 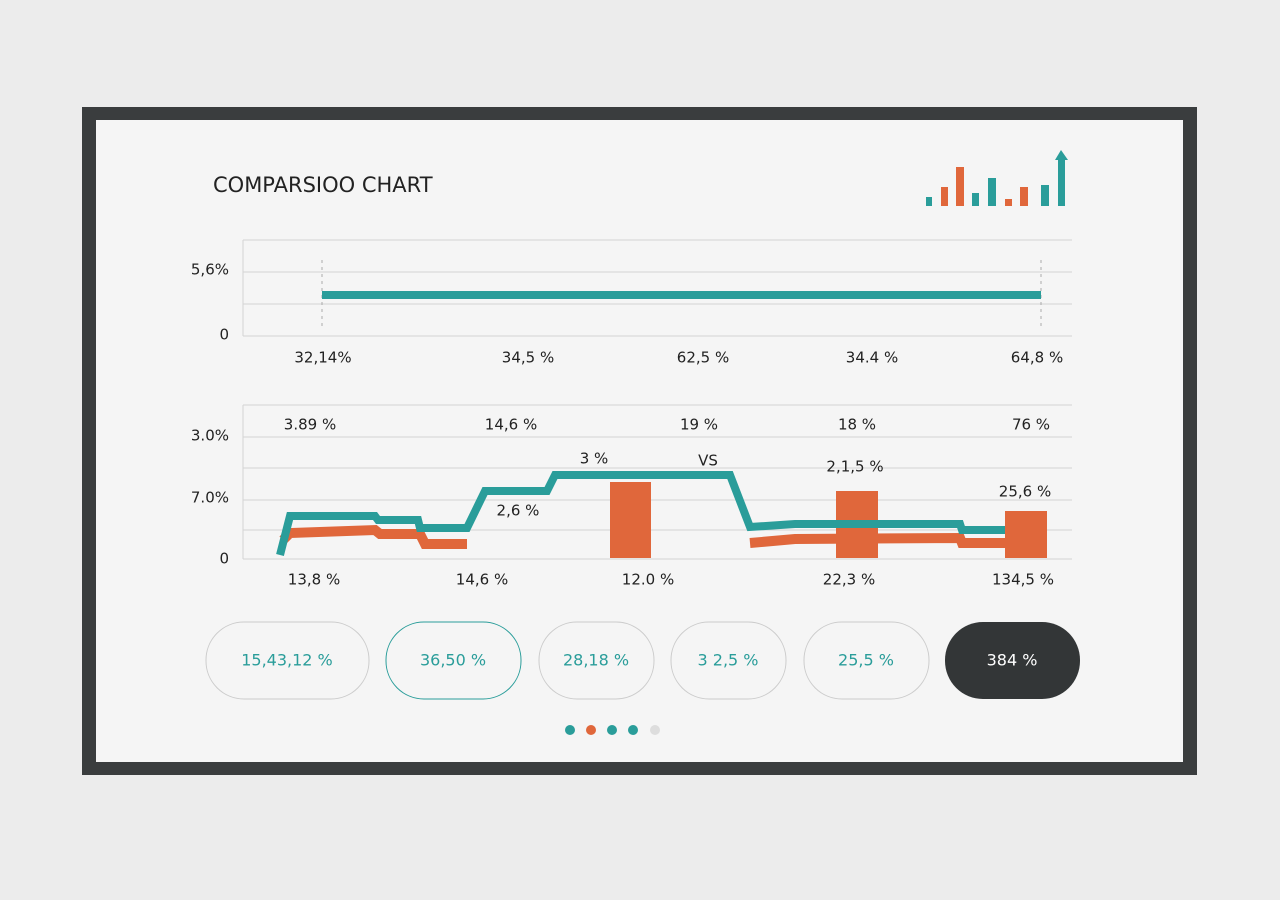 I want to click on pill-label: 25,5 %, so click(x=866, y=660).